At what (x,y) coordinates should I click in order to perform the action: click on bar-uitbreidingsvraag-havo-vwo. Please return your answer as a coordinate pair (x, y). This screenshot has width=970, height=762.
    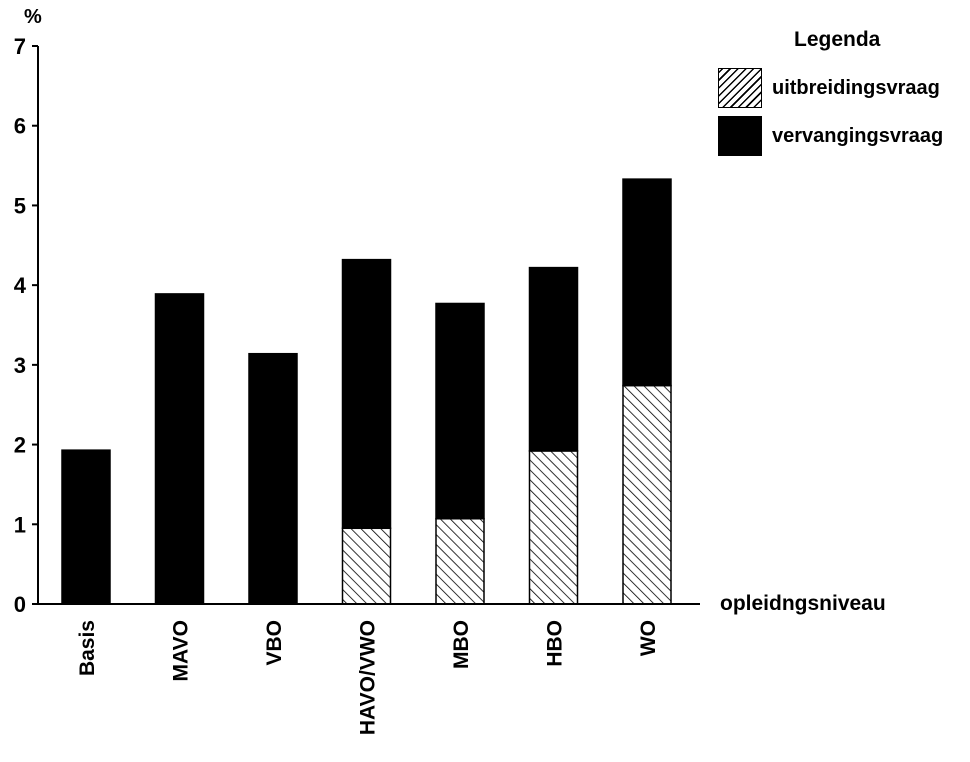
    Looking at the image, I should click on (366, 566).